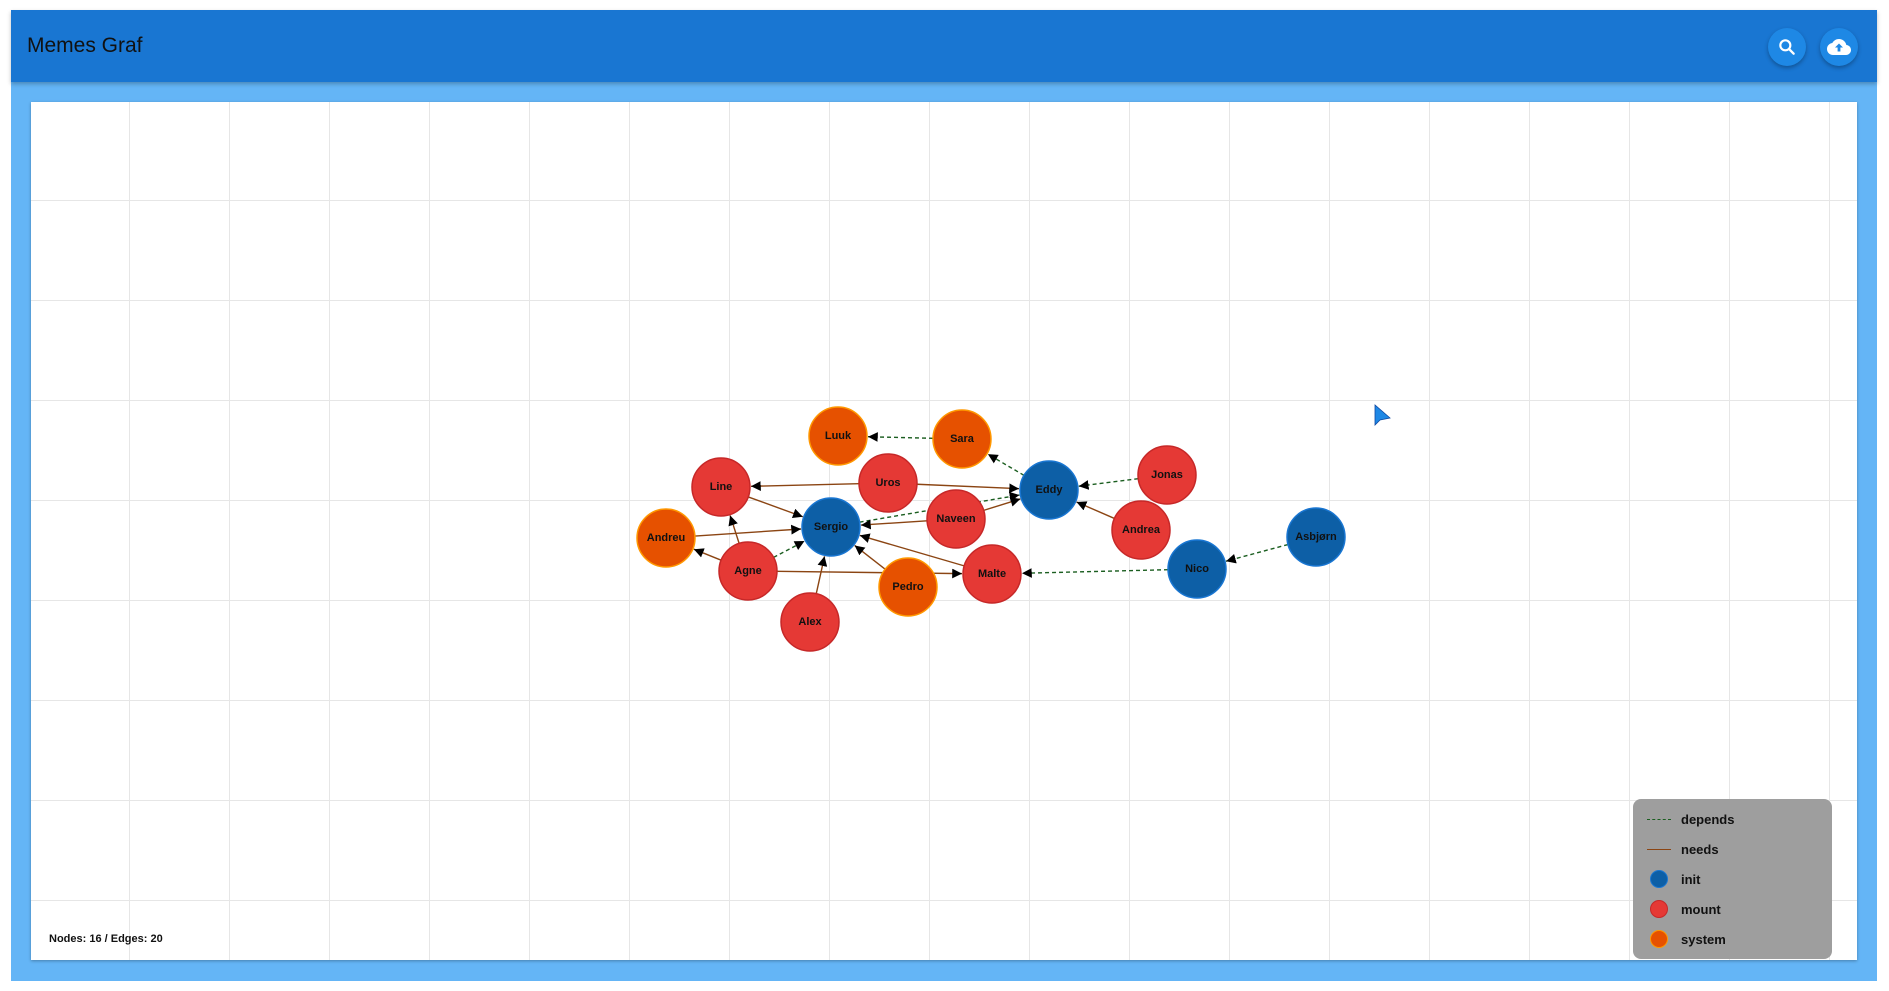 Image resolution: width=1889 pixels, height=991 pixels. What do you see at coordinates (1095, 510) in the screenshot?
I see `edge-andrea-eddy` at bounding box center [1095, 510].